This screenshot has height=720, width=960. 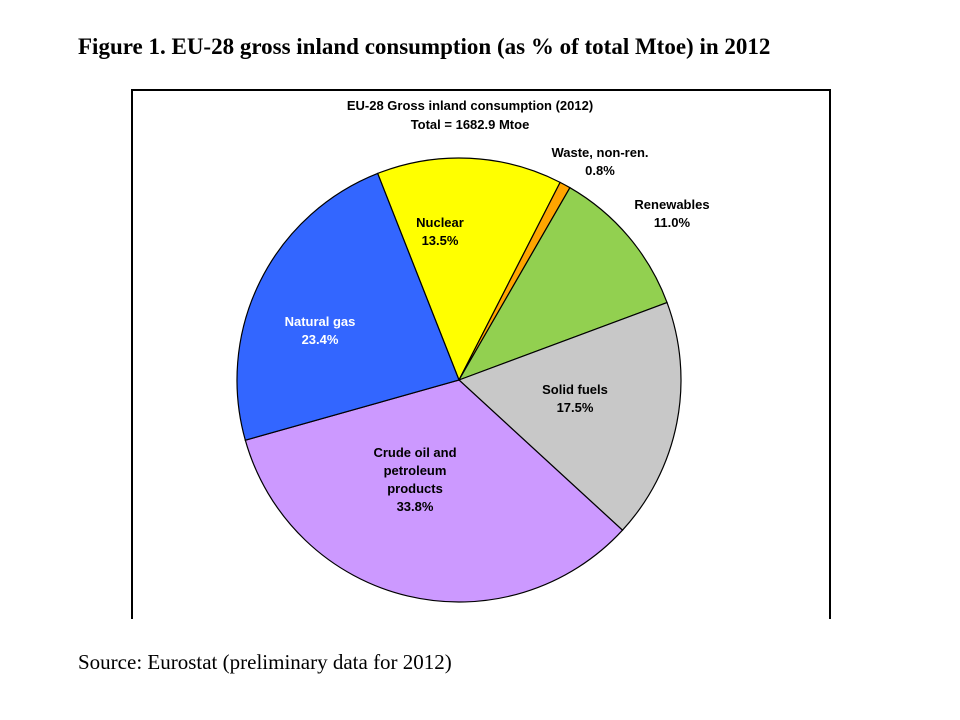 I want to click on chart-title: EU-28 Gross inland consumption (2012), so click(x=470, y=105).